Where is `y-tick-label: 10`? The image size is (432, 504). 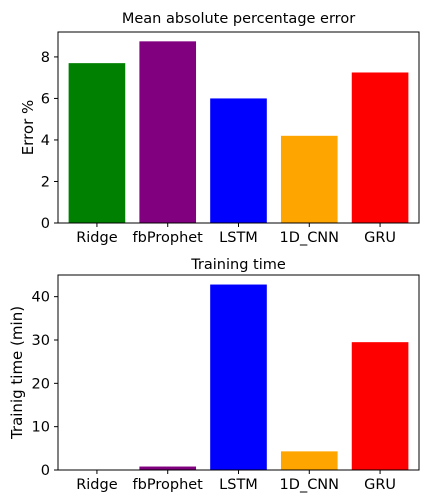 y-tick-label: 10 is located at coordinates (41, 428).